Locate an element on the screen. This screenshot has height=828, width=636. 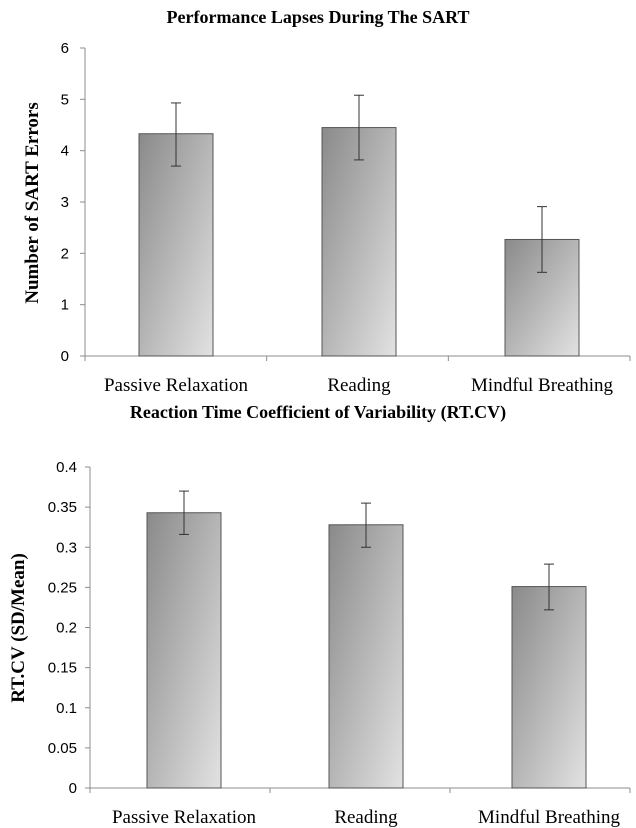
y-tick-label: 5 is located at coordinates (65, 99).